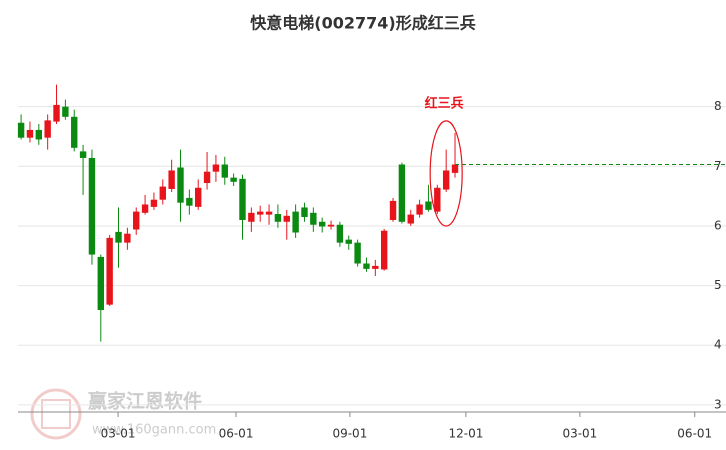 This screenshot has width=726, height=450. I want to click on y-tick-label: 8, so click(718, 106).